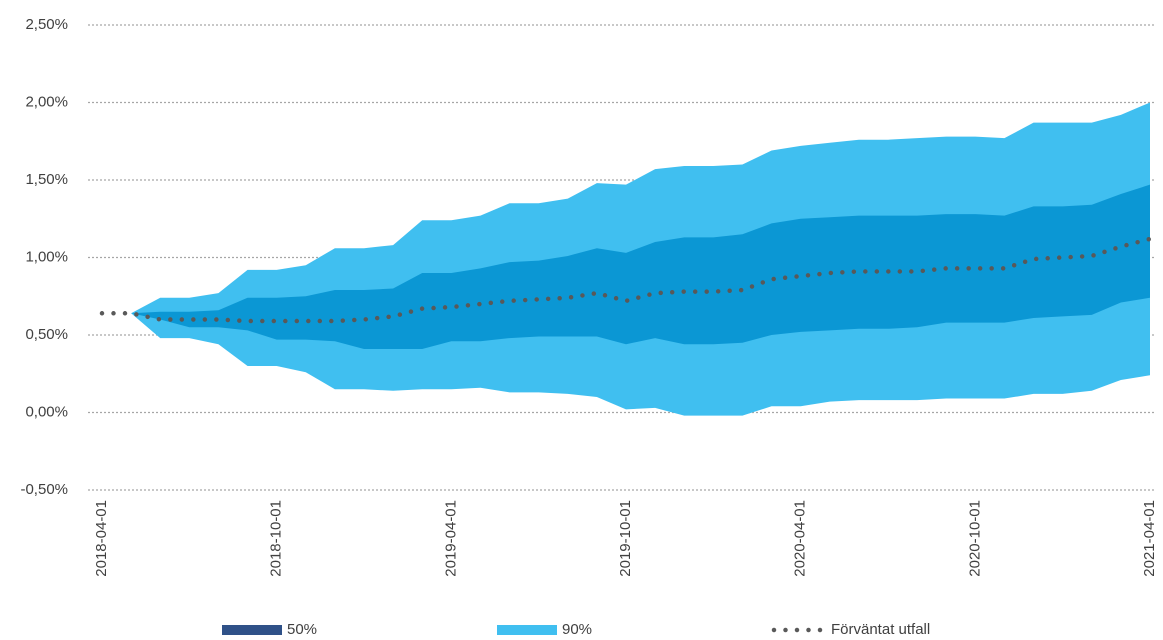 The height and width of the screenshot is (640, 1163). What do you see at coordinates (101, 538) in the screenshot?
I see `x-tick-label: 2018-04-01` at bounding box center [101, 538].